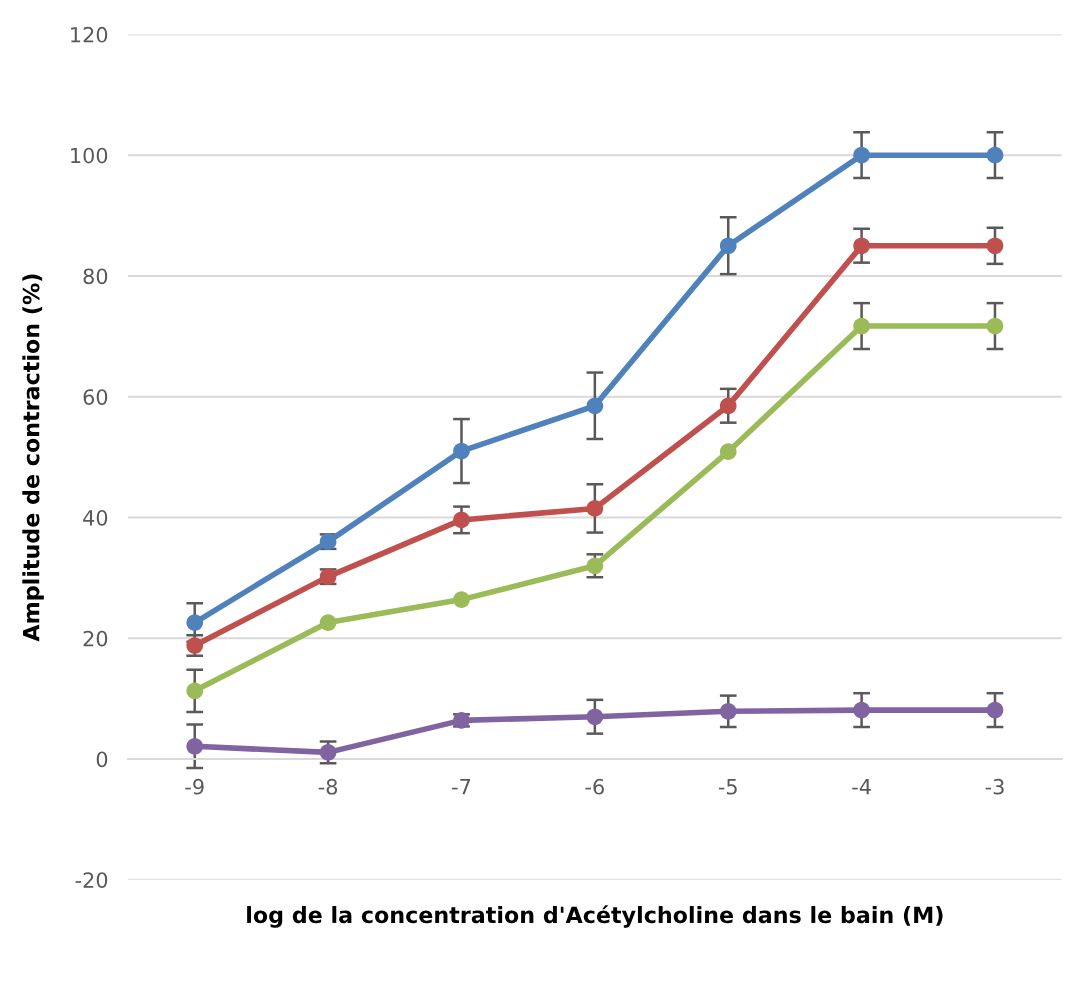  What do you see at coordinates (594, 786) in the screenshot?
I see `x-tick-label: -6` at bounding box center [594, 786].